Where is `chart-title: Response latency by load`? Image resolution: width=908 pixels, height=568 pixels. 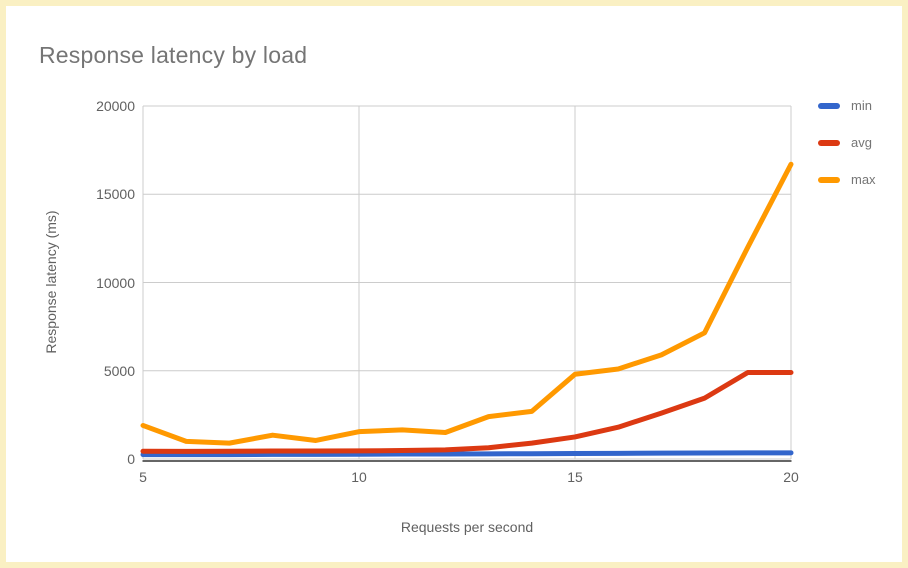
chart-title: Response latency by load is located at coordinates (173, 55).